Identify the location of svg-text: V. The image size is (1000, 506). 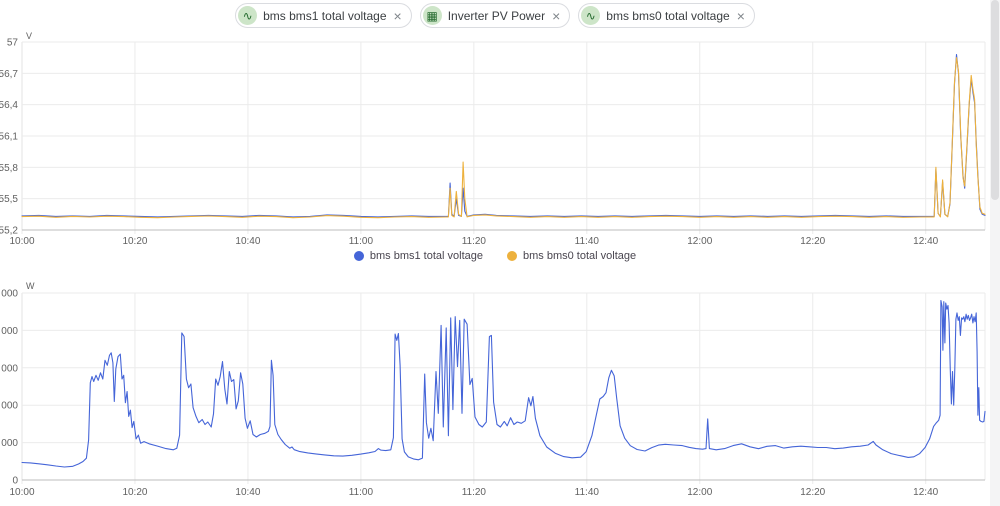
(29, 36).